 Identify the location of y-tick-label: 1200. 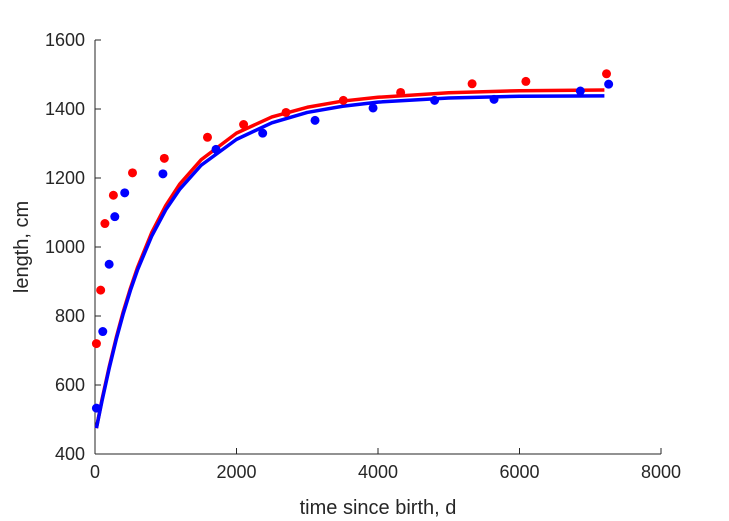
(65, 178).